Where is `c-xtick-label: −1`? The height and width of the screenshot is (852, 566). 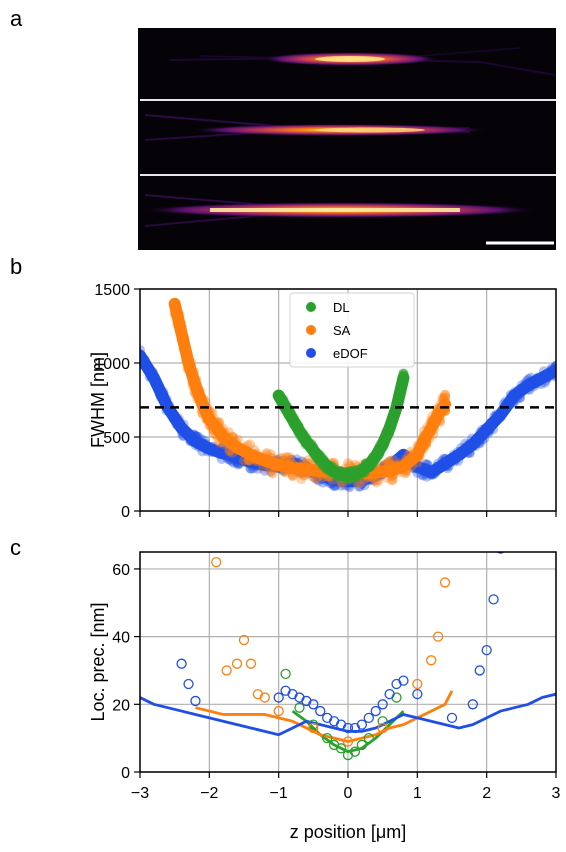 c-xtick-label: −1 is located at coordinates (279, 793).